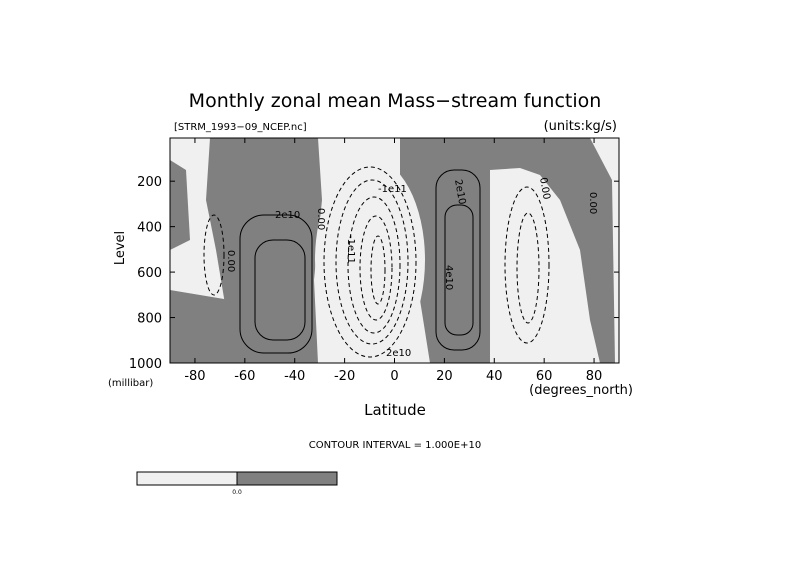  I want to click on chart-title: Monthly zonal mean Mass−stream function, so click(395, 101).